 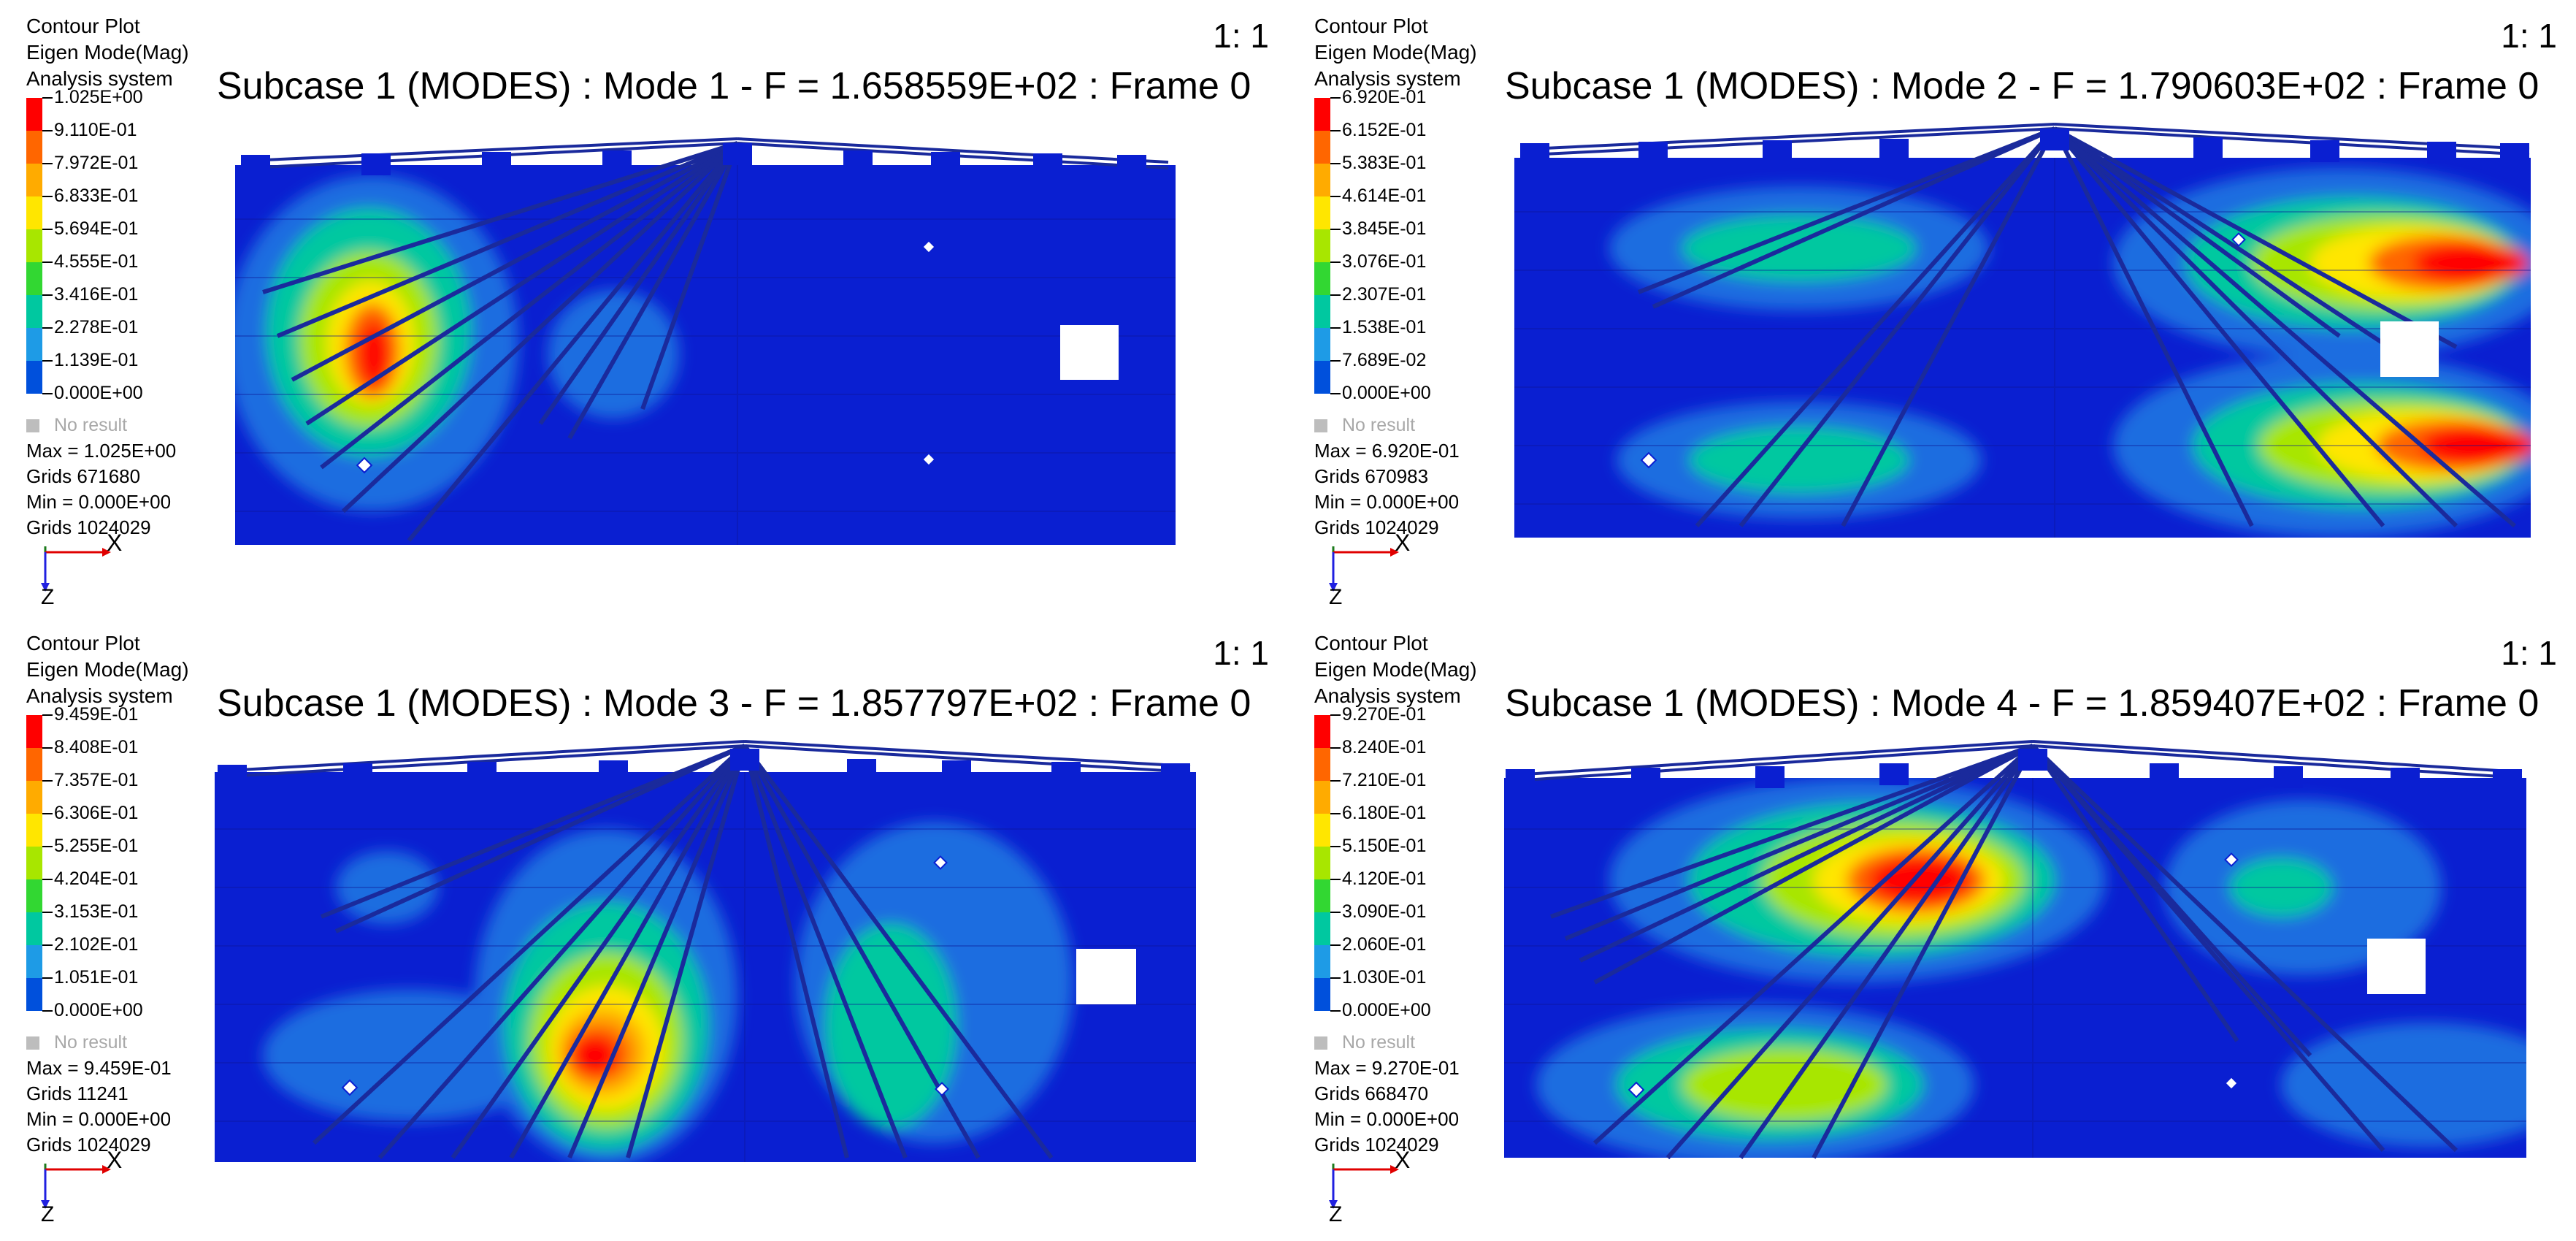 What do you see at coordinates (96, 977) in the screenshot?
I see `legend-value: 1.051E-01` at bounding box center [96, 977].